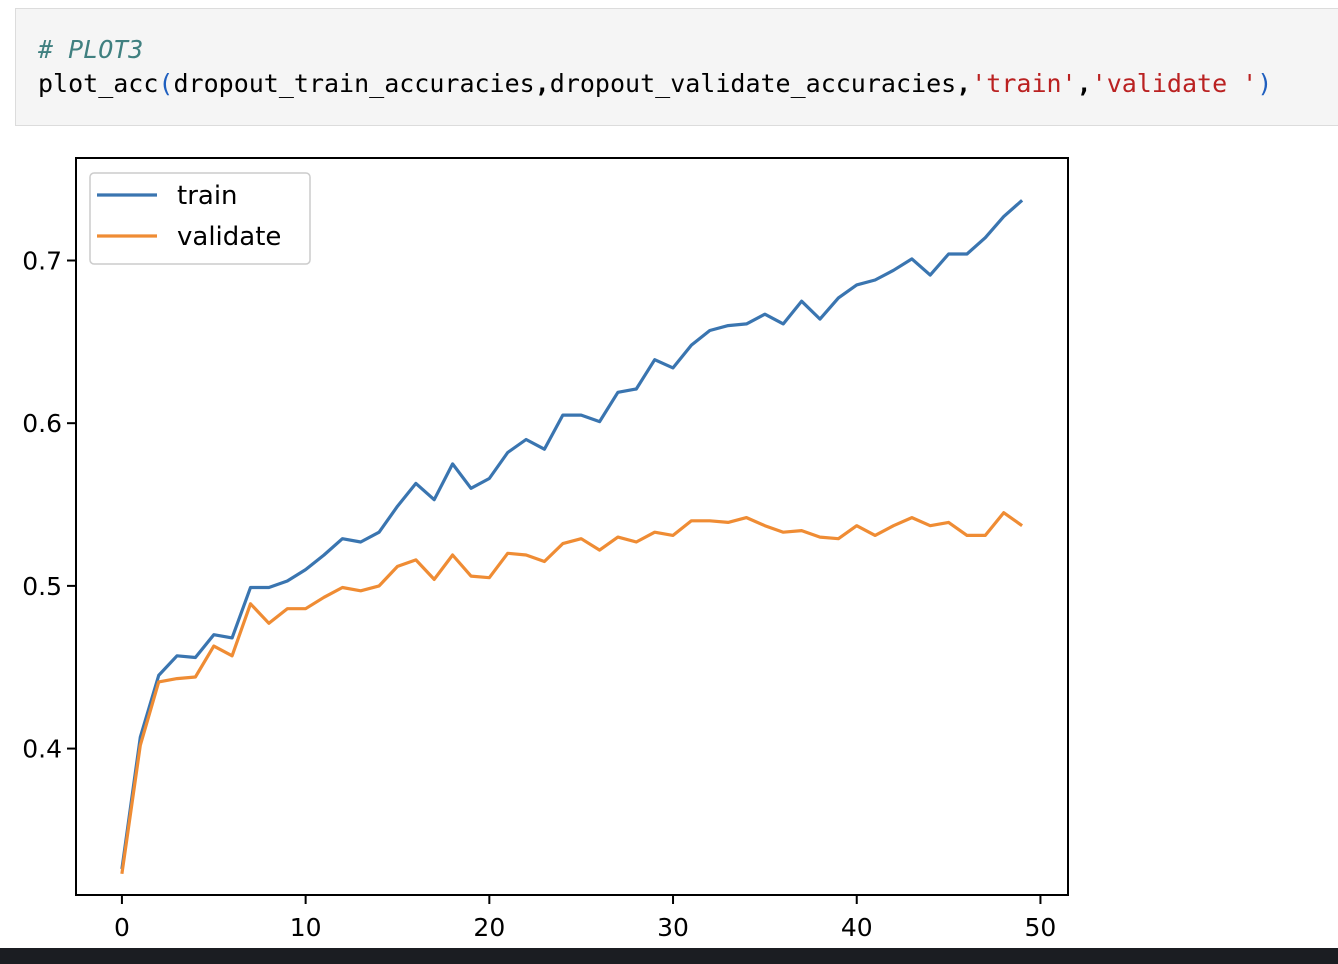 The height and width of the screenshot is (964, 1338). Describe the element at coordinates (207, 196) in the screenshot. I see `legend-label-train: train` at that location.